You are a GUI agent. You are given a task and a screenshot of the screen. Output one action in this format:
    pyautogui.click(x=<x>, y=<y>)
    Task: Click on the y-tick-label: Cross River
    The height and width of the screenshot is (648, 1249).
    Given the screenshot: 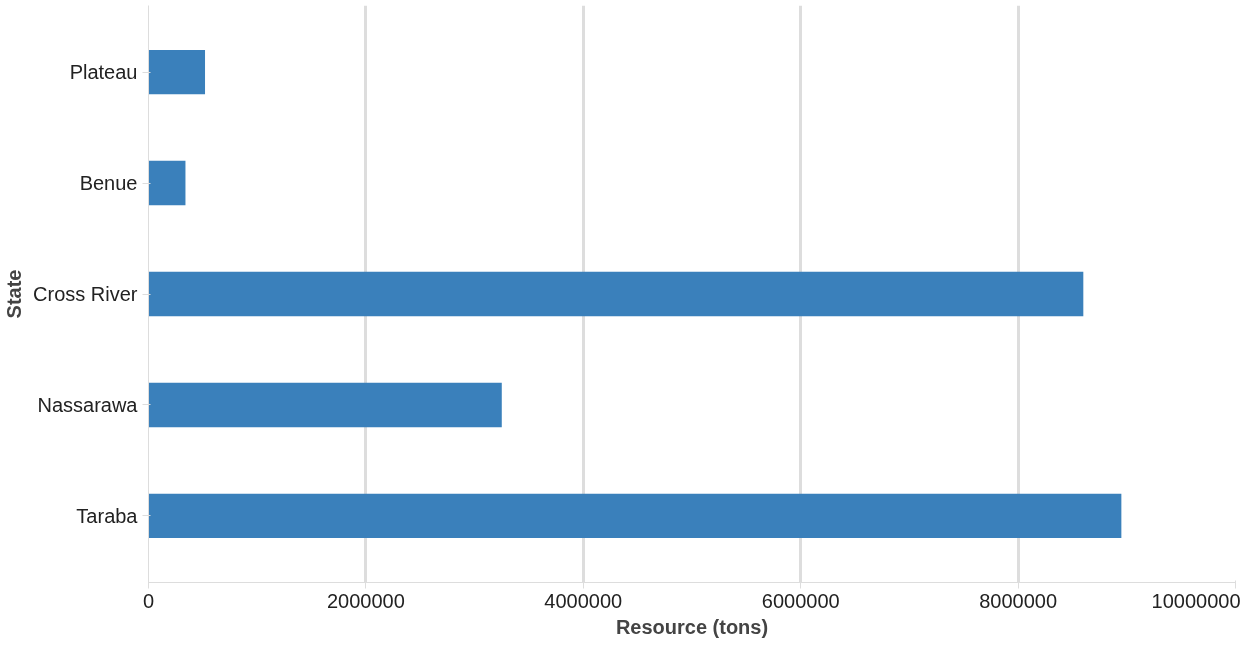 What is the action you would take?
    pyautogui.click(x=85, y=294)
    